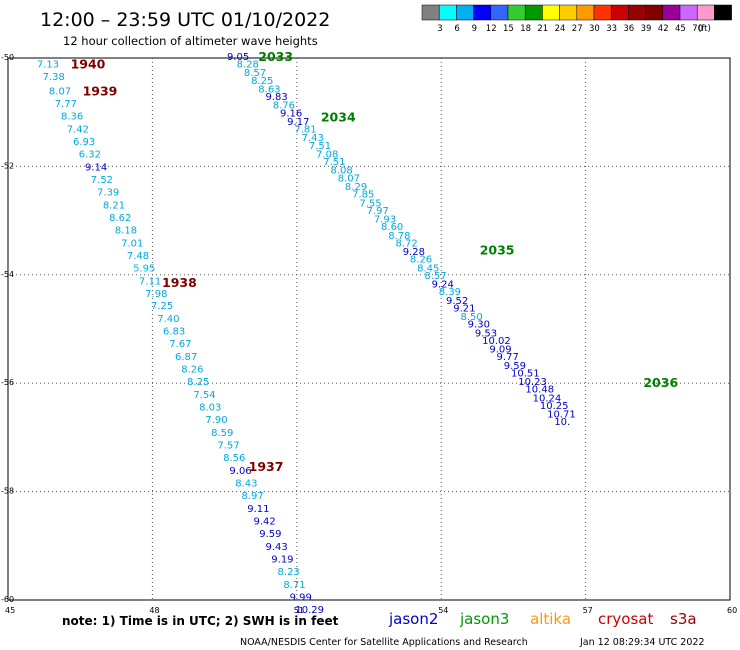 The width and height of the screenshot is (740, 650). Describe the element at coordinates (108, 192) in the screenshot. I see `data-point-label: 7.39` at that location.